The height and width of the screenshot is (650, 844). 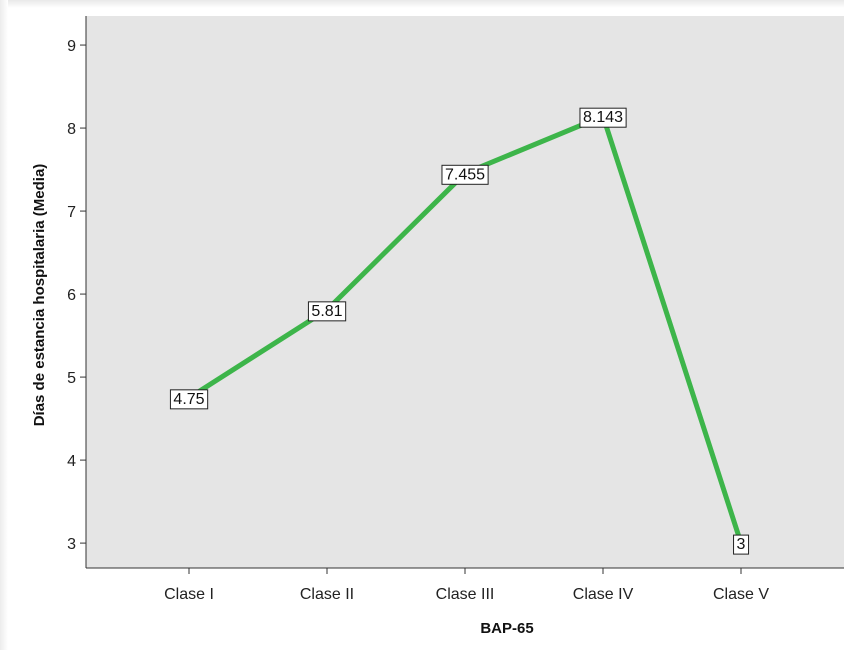 I want to click on x-tick-label: Clase III, so click(x=465, y=594).